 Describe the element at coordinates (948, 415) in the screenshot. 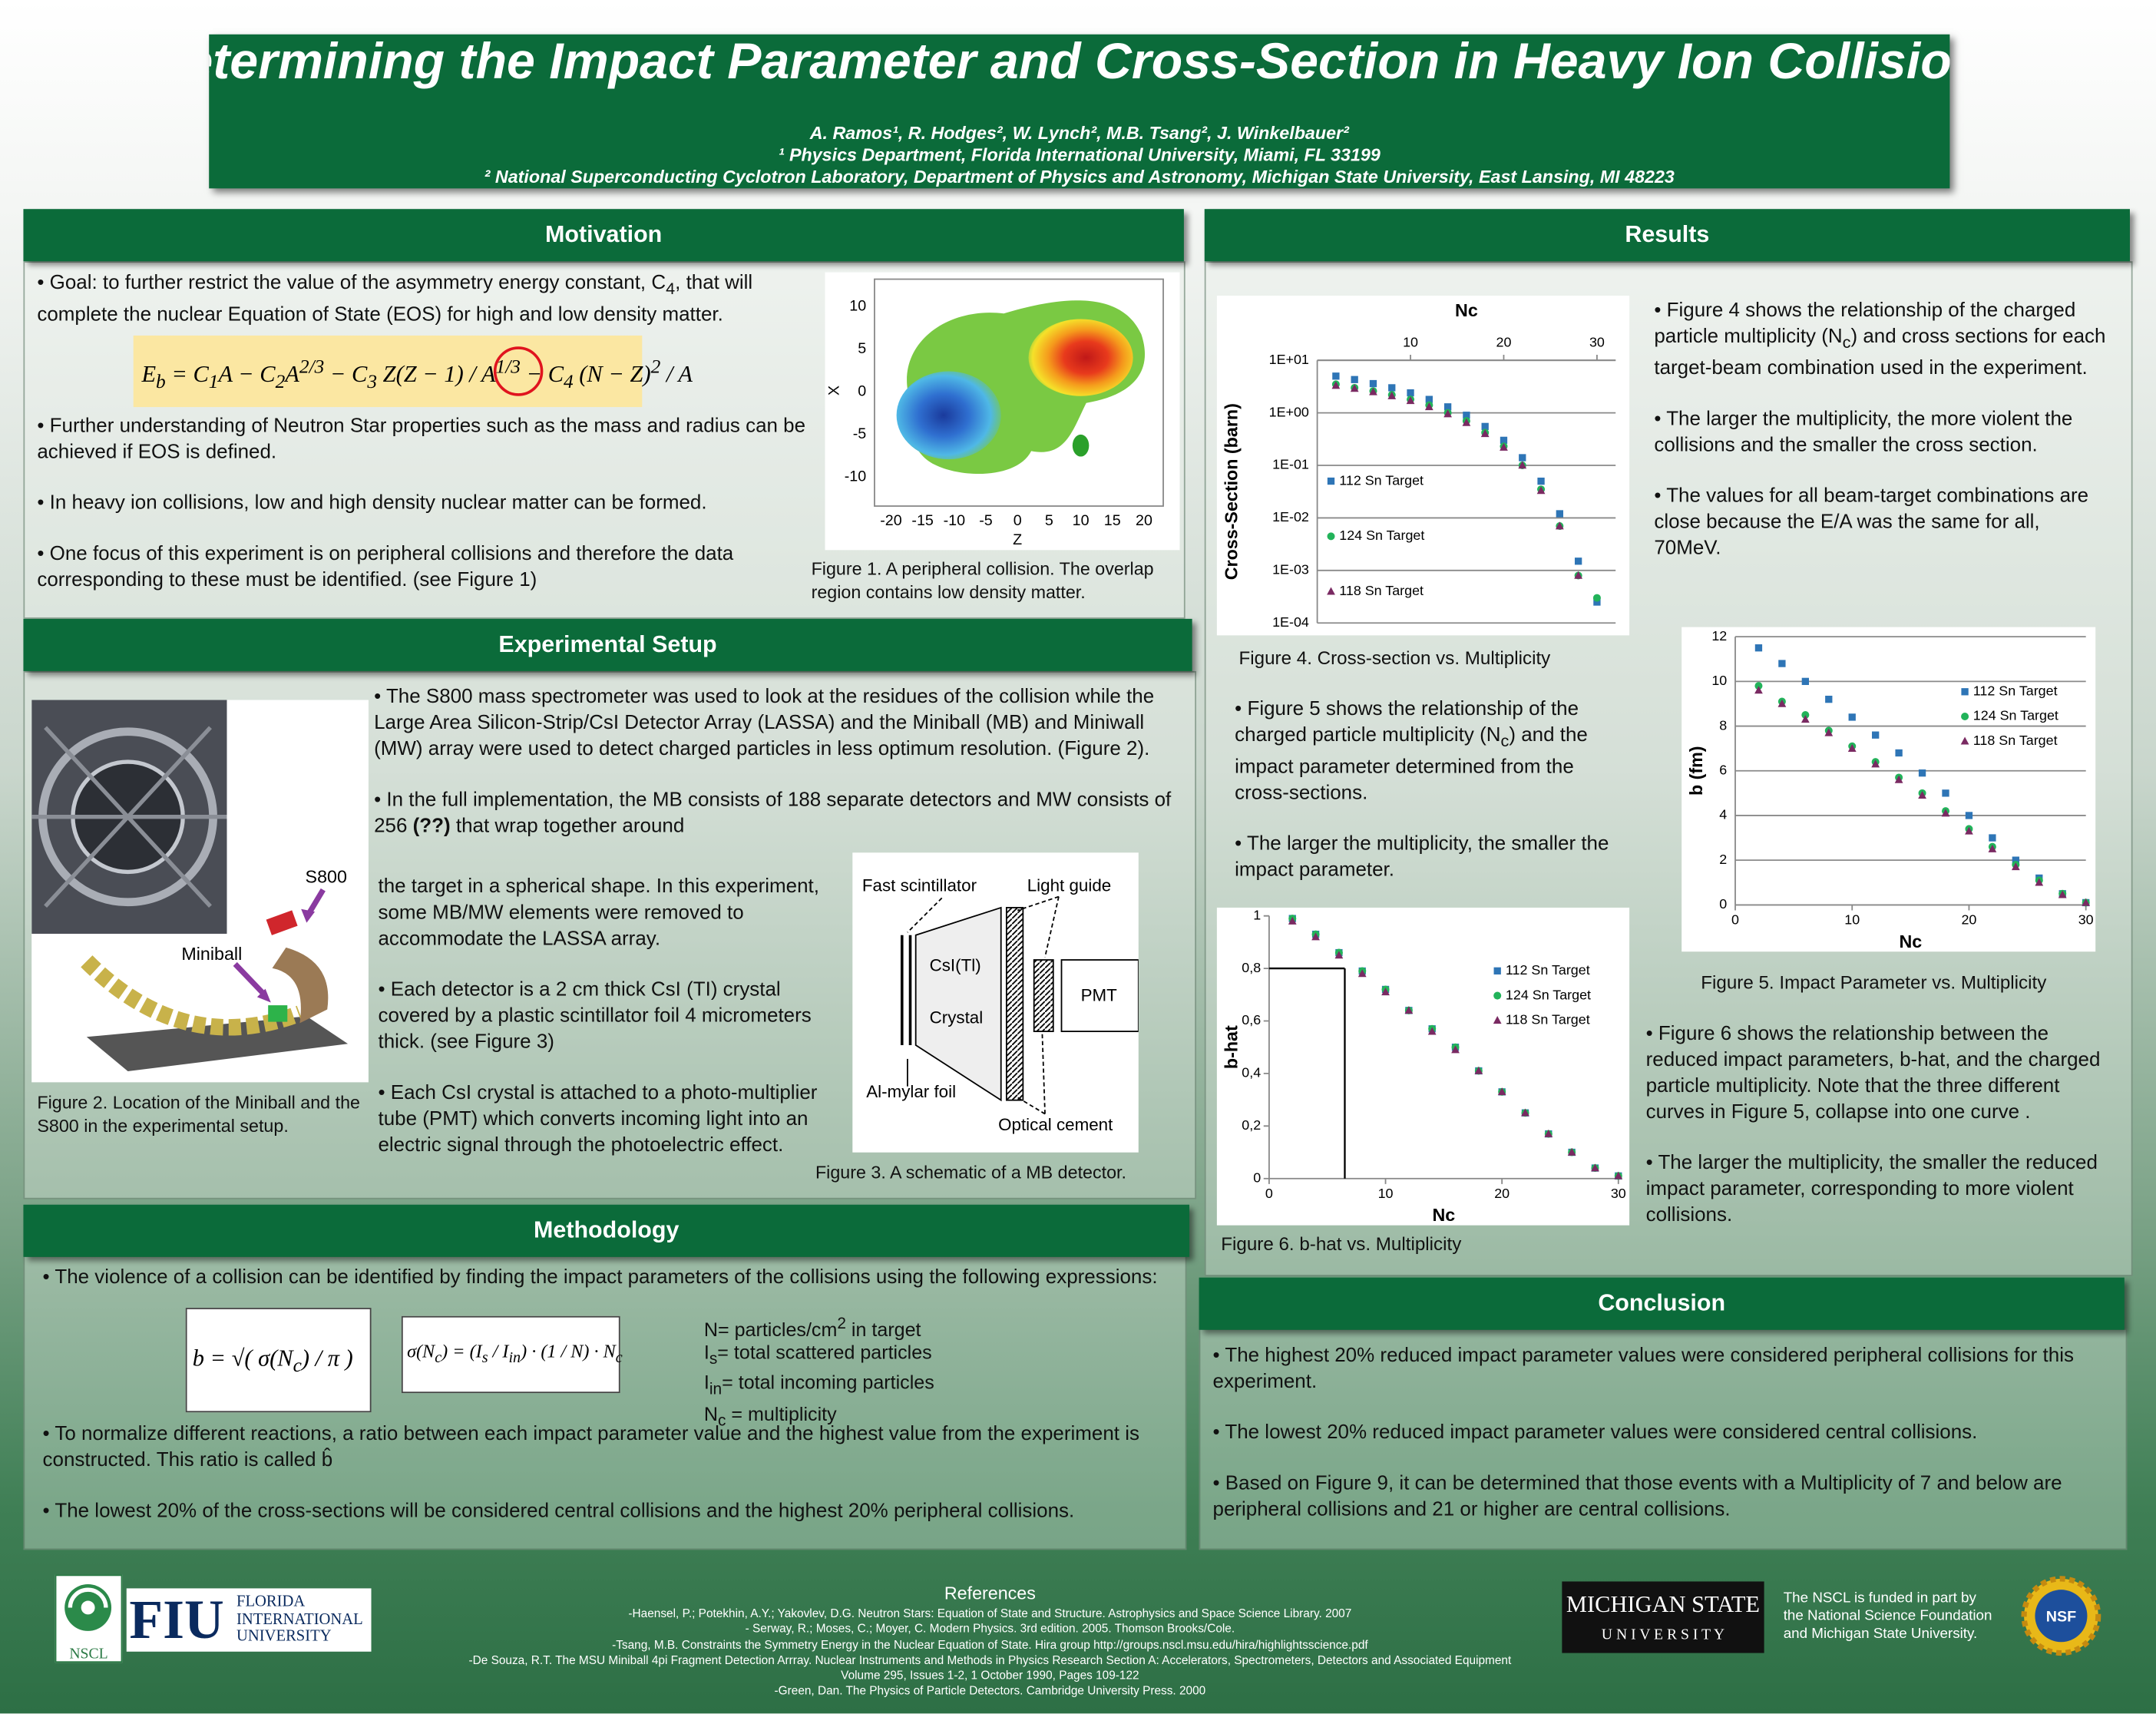

I see `region` at that location.